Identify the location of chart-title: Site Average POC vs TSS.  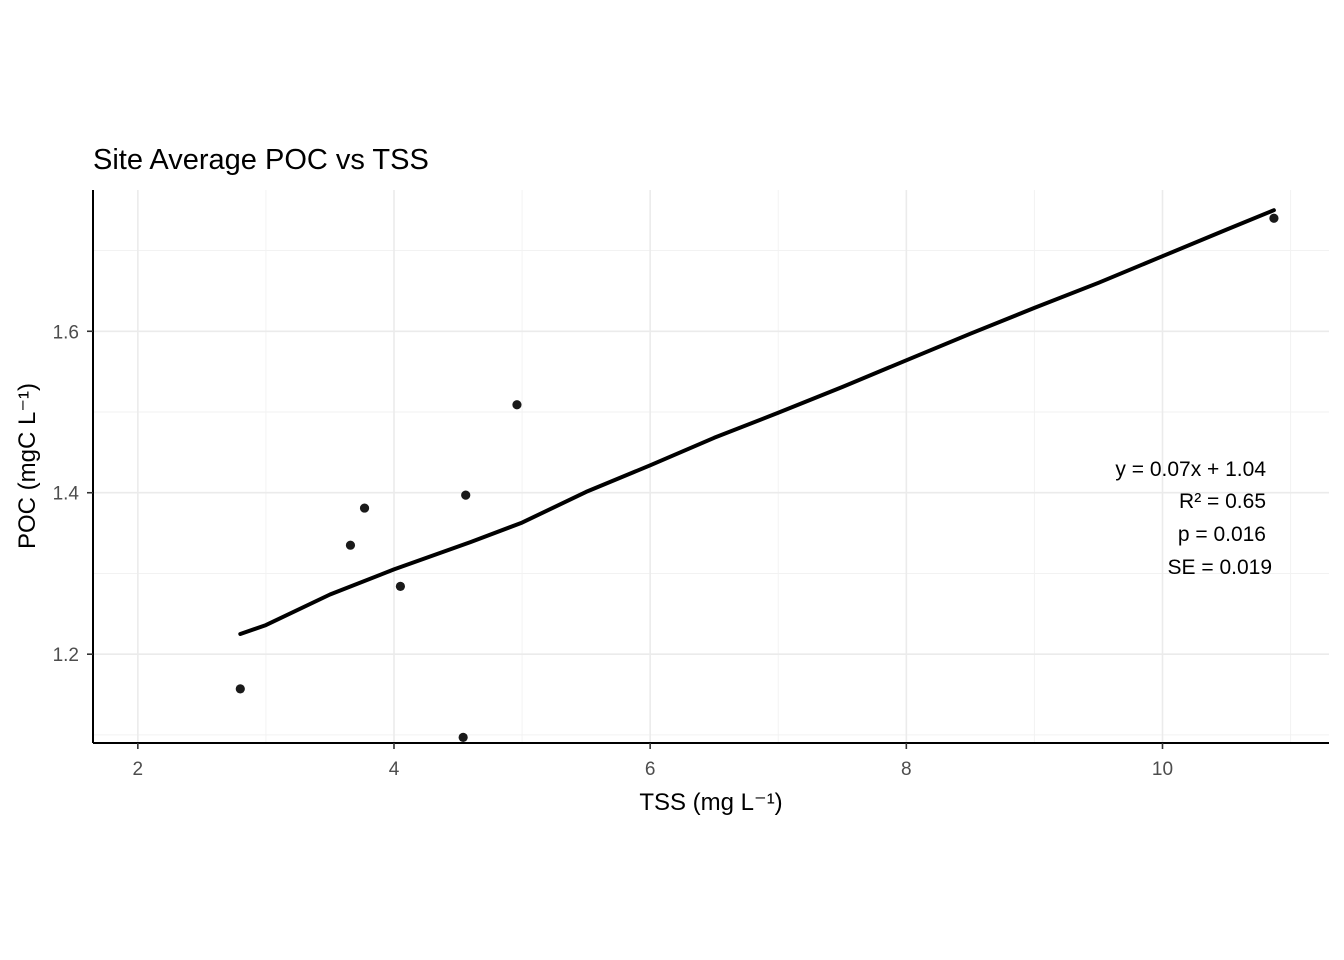
(261, 160).